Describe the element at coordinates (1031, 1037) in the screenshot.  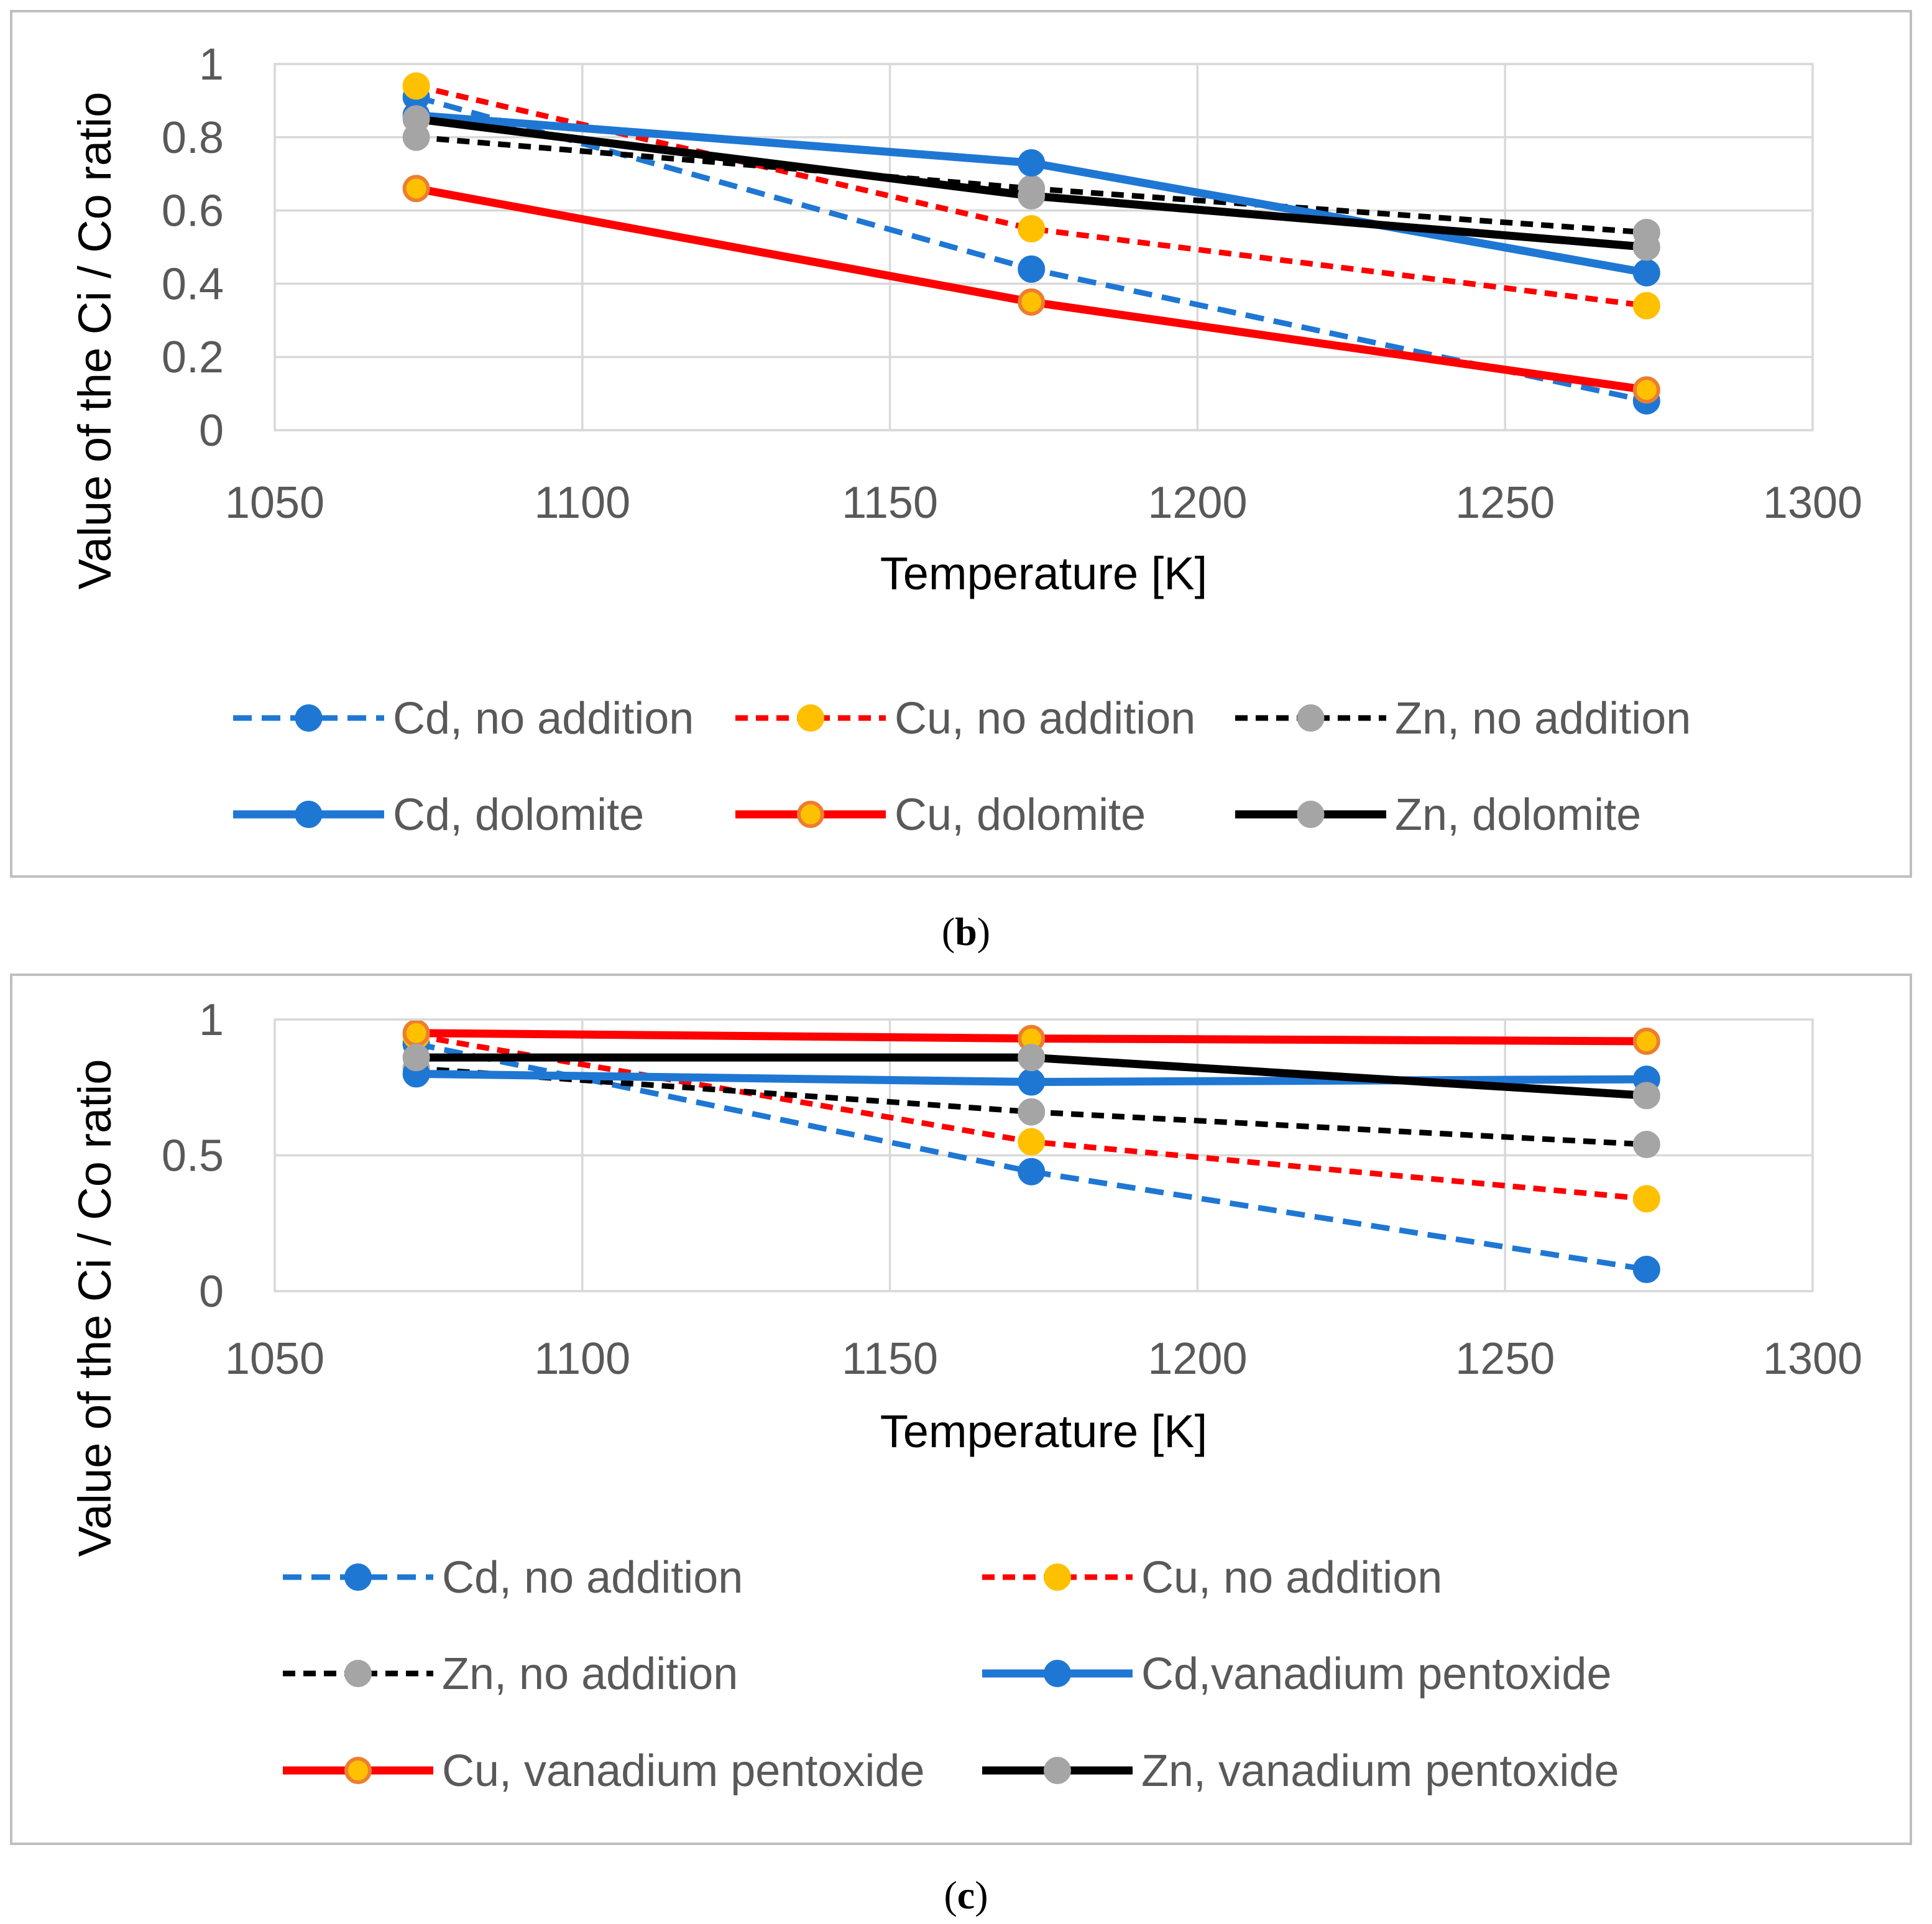
I see `series-cu-vanadium-pentoxide` at that location.